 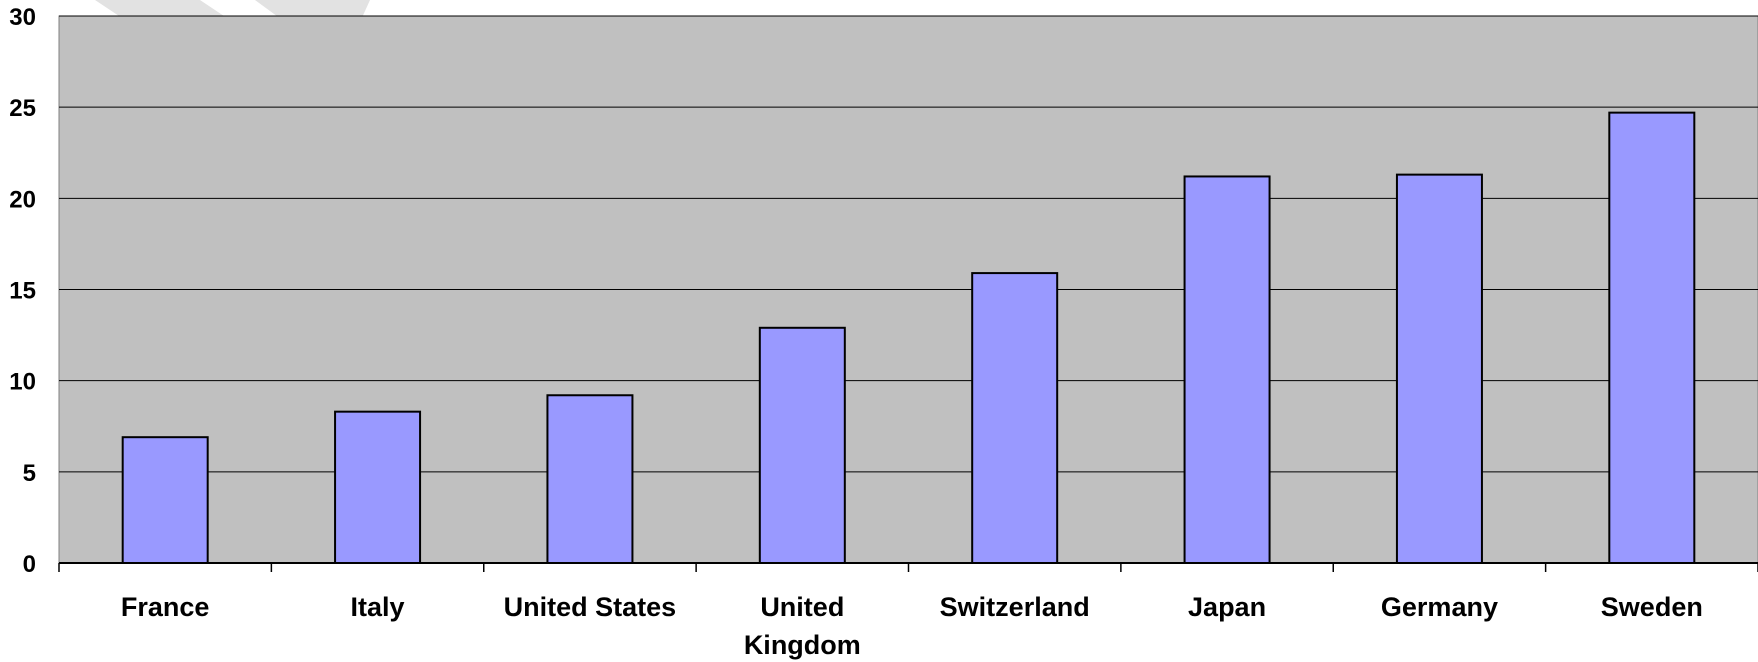 I want to click on y-tick-label: 30, so click(x=22, y=17).